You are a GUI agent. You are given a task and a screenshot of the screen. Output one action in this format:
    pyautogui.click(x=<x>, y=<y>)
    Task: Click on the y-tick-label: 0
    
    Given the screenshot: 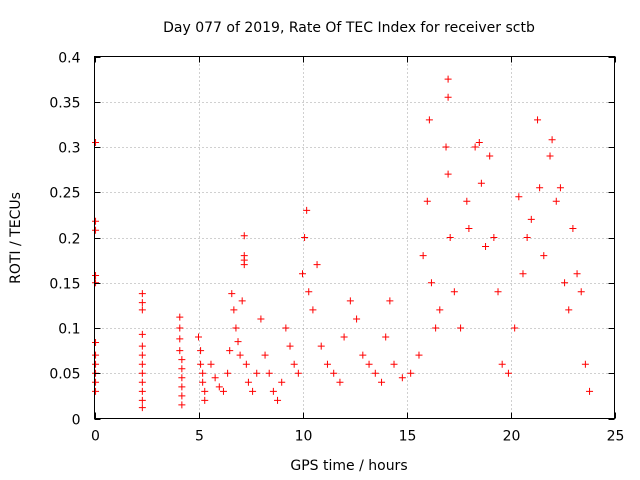 What is the action you would take?
    pyautogui.click(x=76, y=421)
    